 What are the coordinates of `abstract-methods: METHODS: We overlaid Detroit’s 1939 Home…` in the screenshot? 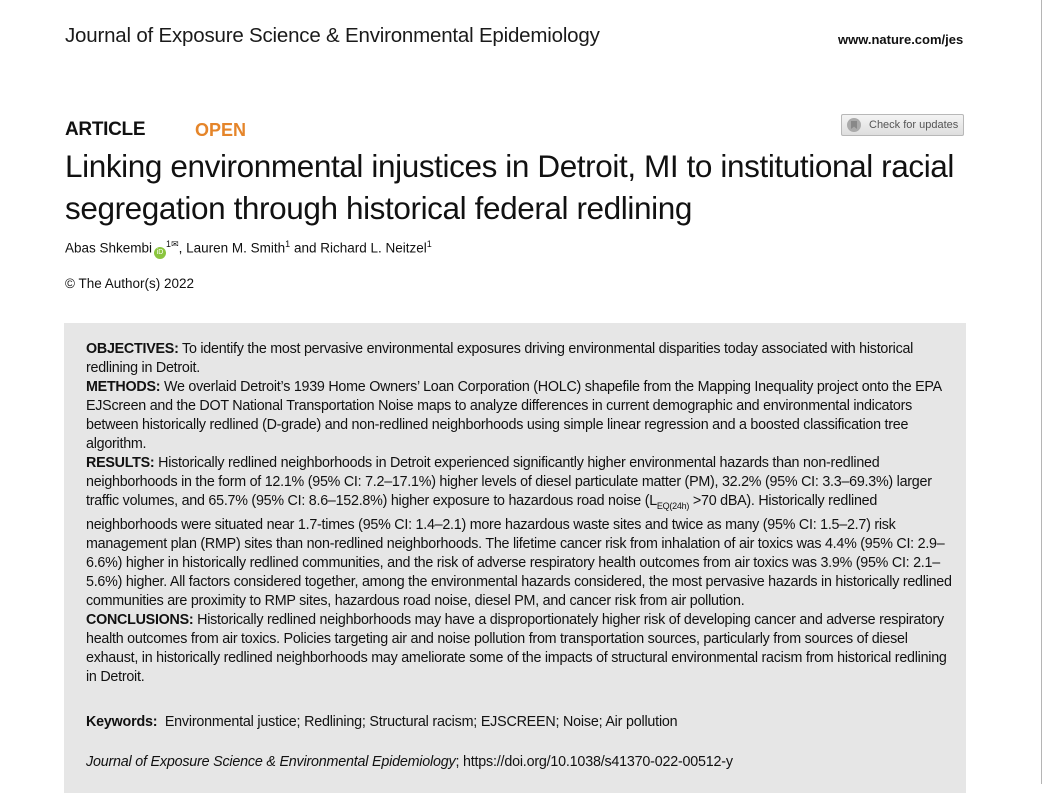 It's located at (520, 416).